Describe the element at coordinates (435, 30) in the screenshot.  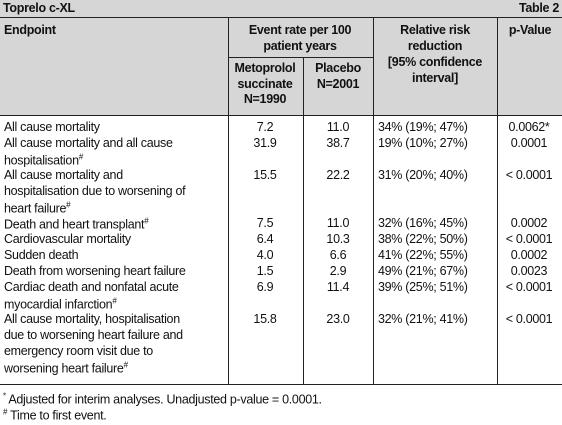
I see `column-header-text: Relative risk` at that location.